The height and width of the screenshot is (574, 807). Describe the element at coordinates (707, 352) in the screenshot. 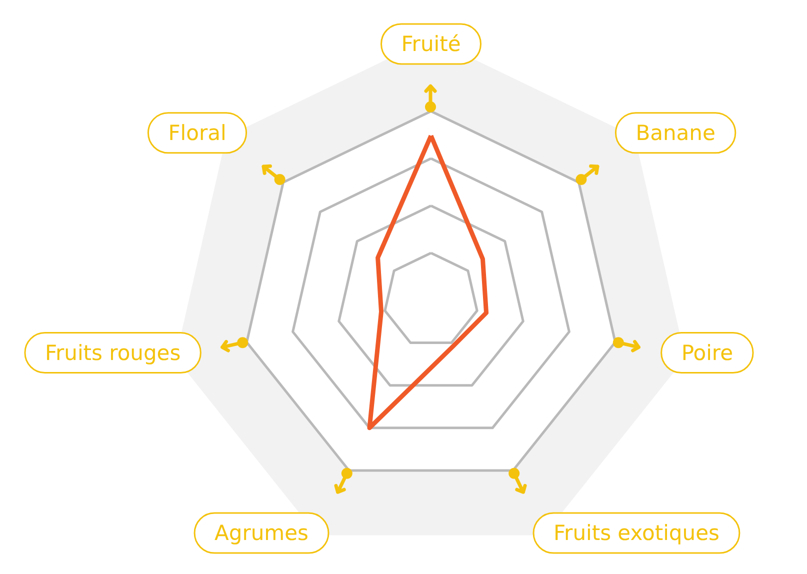

I see `spoke-label: Poire` at that location.